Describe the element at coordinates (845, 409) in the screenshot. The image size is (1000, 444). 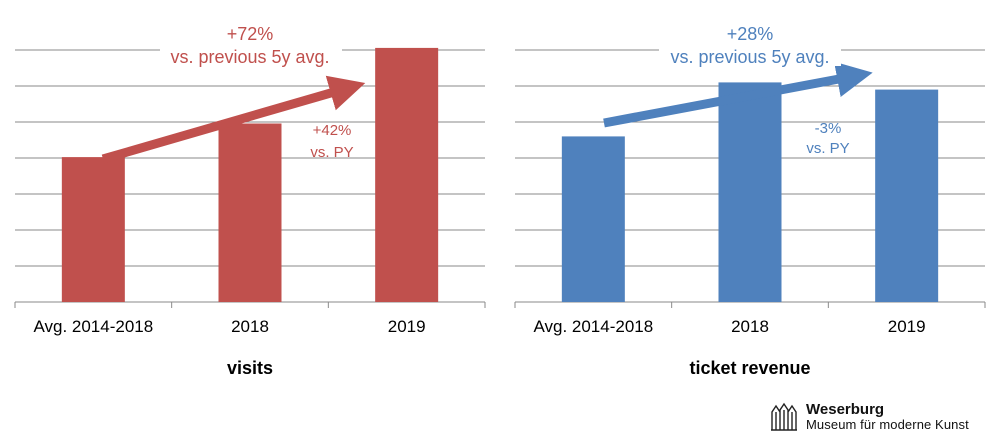
I see `logo-name: Weserburg` at that location.